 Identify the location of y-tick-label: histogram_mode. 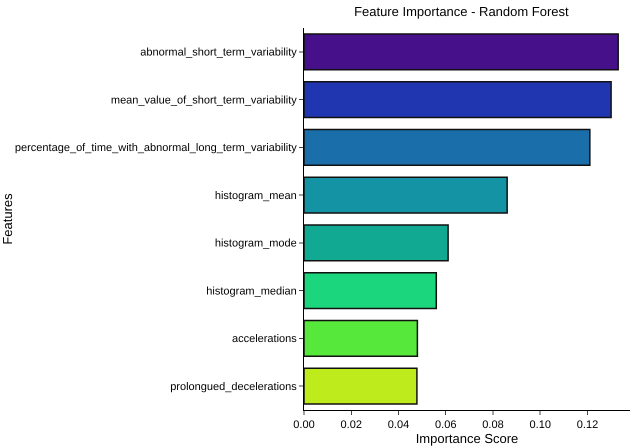
(255, 244).